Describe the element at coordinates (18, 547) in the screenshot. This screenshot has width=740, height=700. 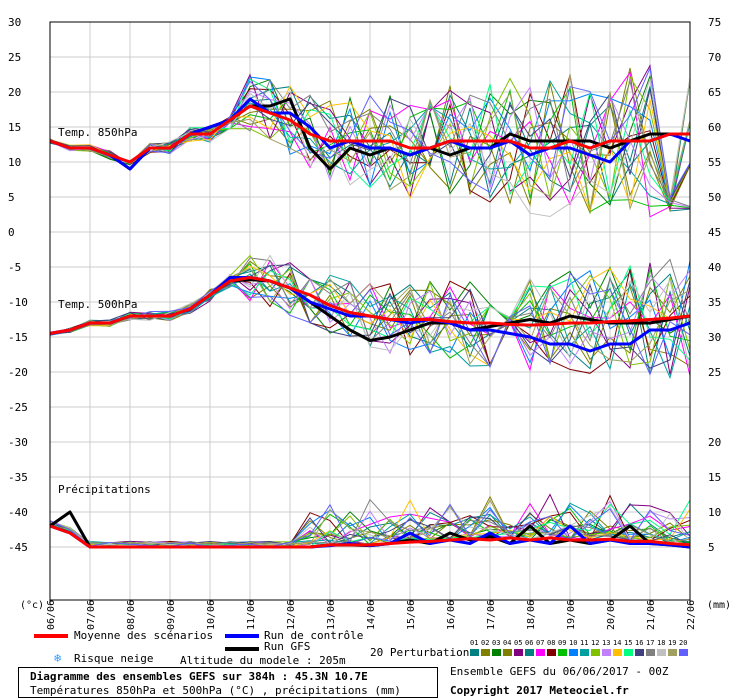
I see `left-tick-label: -45` at that location.